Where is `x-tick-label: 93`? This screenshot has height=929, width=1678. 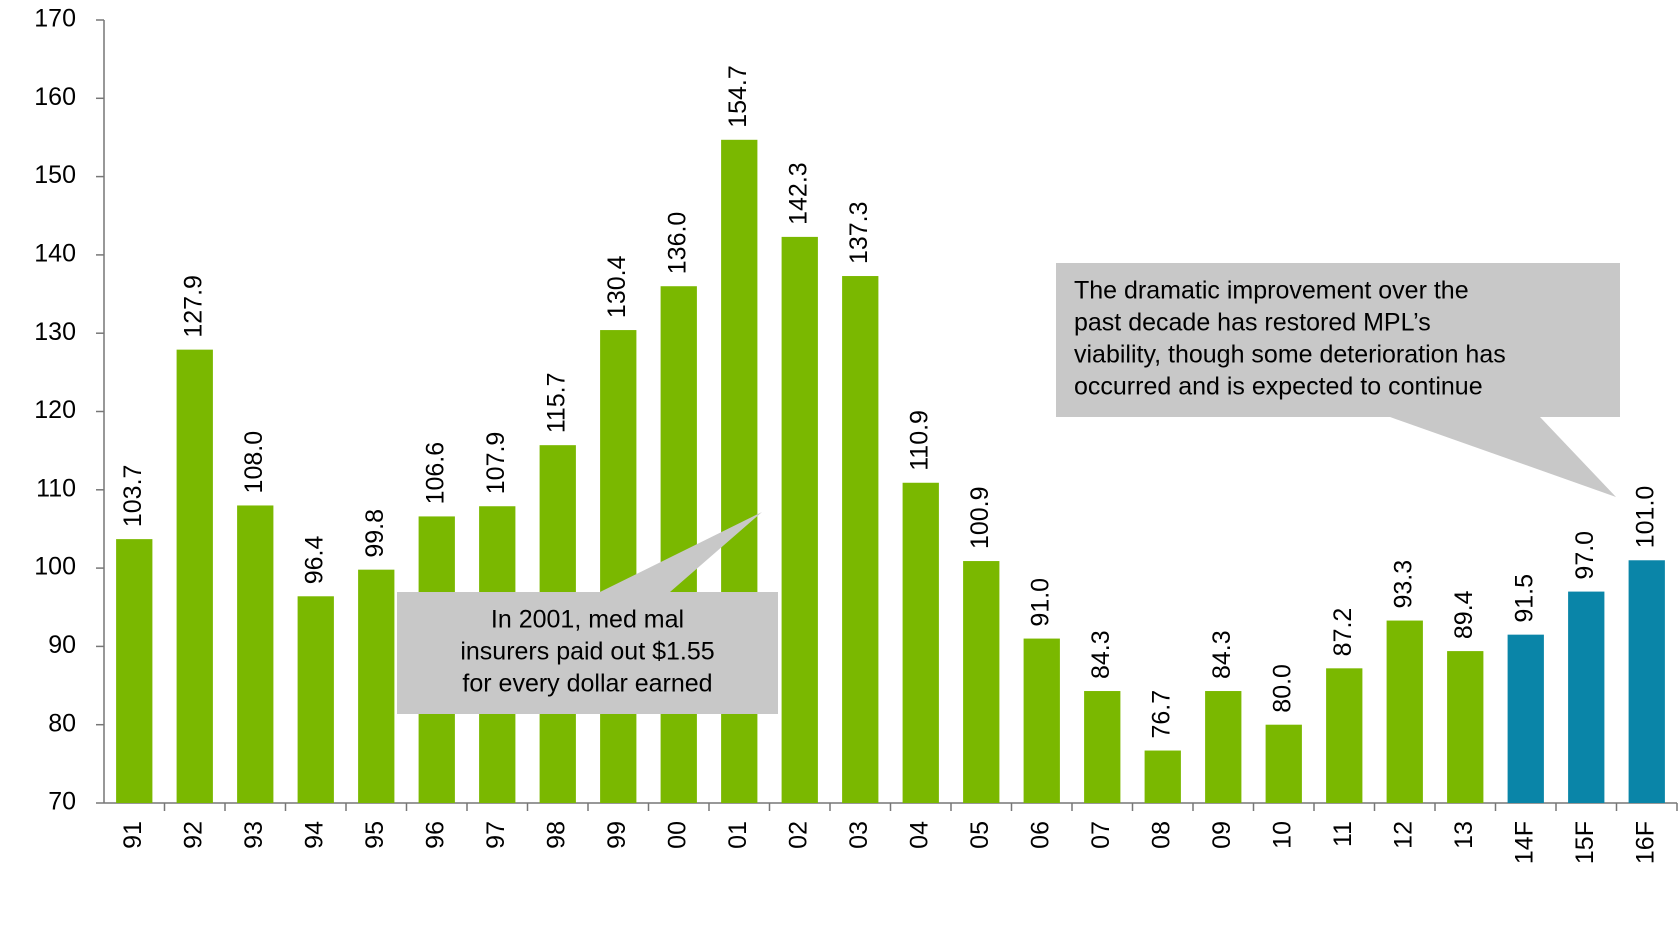
x-tick-label: 93 is located at coordinates (254, 835).